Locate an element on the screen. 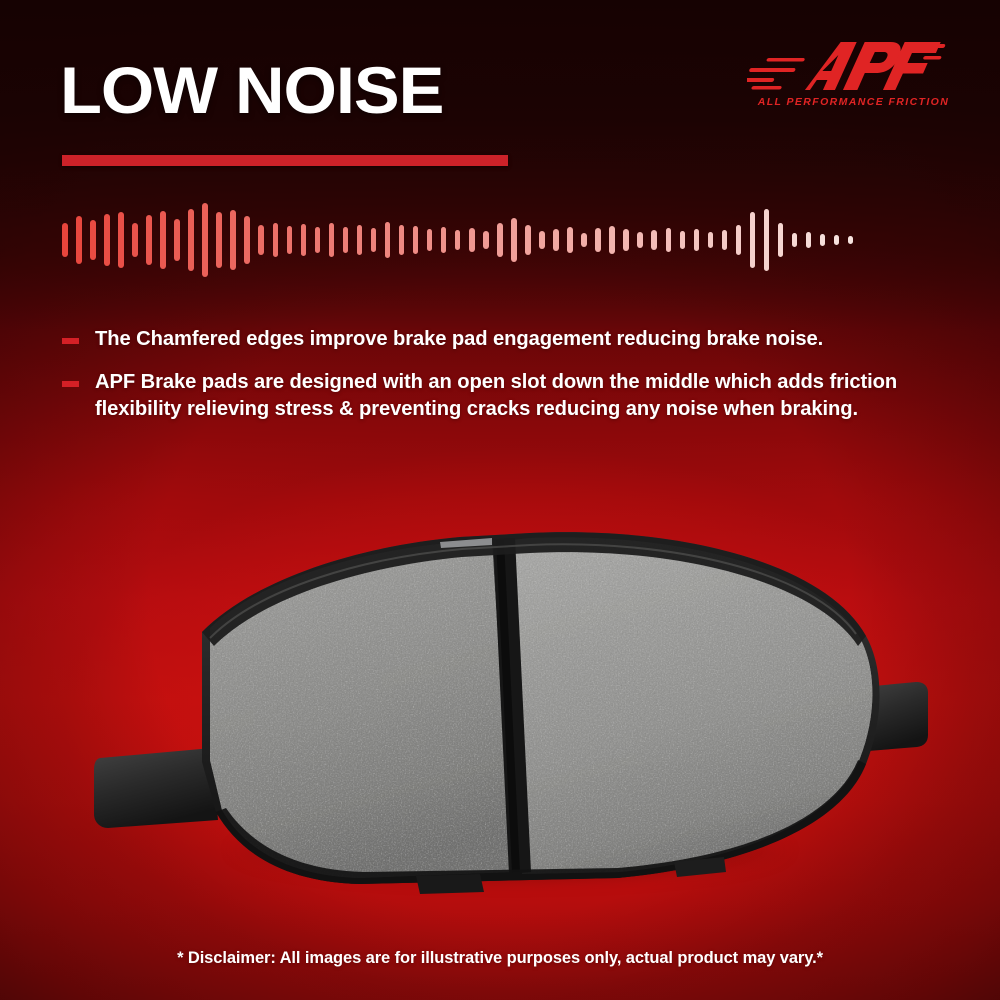  page-title: LOW NOISE is located at coordinates (252, 90).